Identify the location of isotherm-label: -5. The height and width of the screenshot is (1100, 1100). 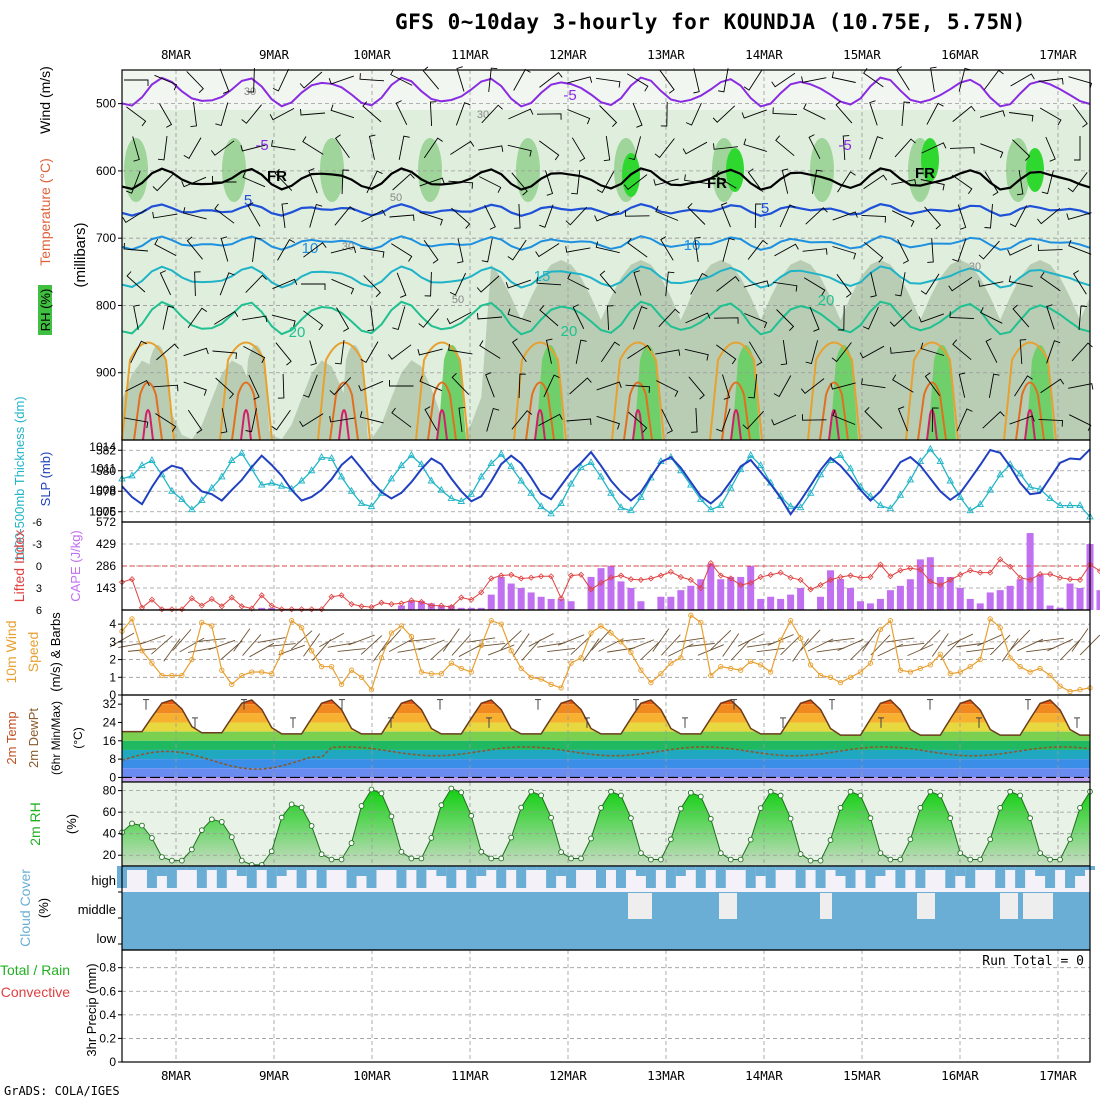
(569, 95).